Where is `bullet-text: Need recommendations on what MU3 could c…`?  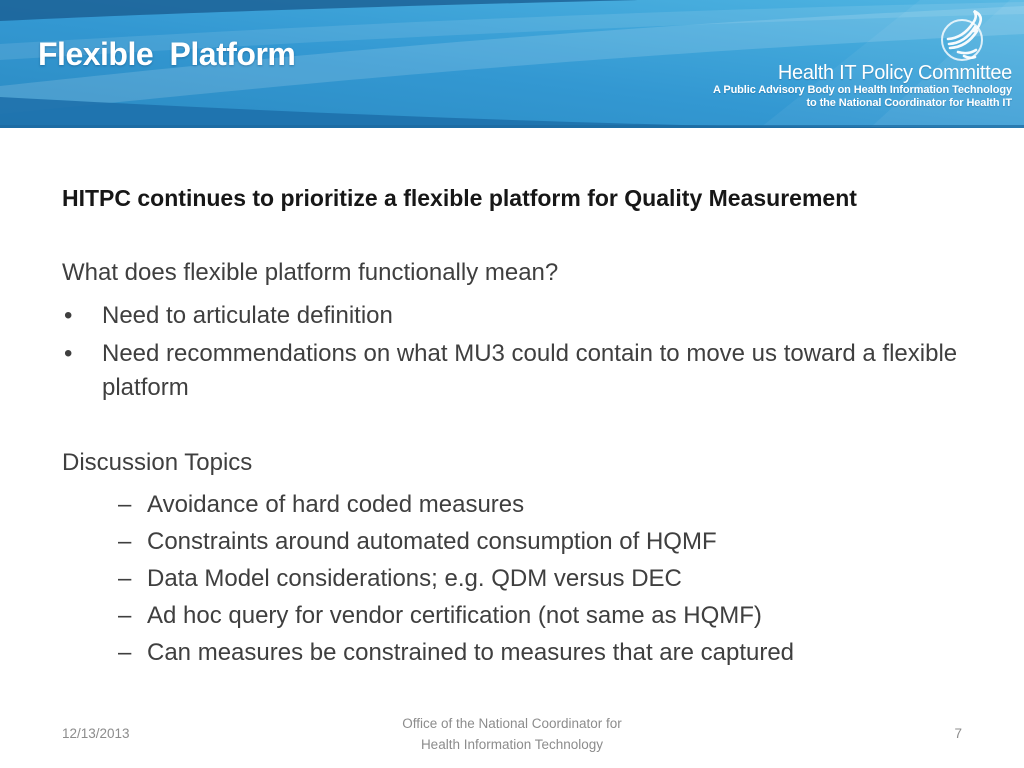
bullet-text: Need recommendations on what MU3 could c… is located at coordinates (530, 370).